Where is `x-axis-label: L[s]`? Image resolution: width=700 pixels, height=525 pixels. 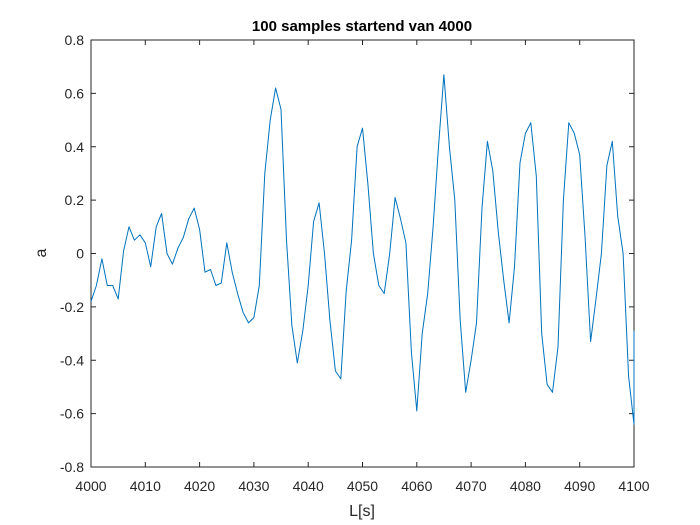
x-axis-label: L[s] is located at coordinates (362, 511).